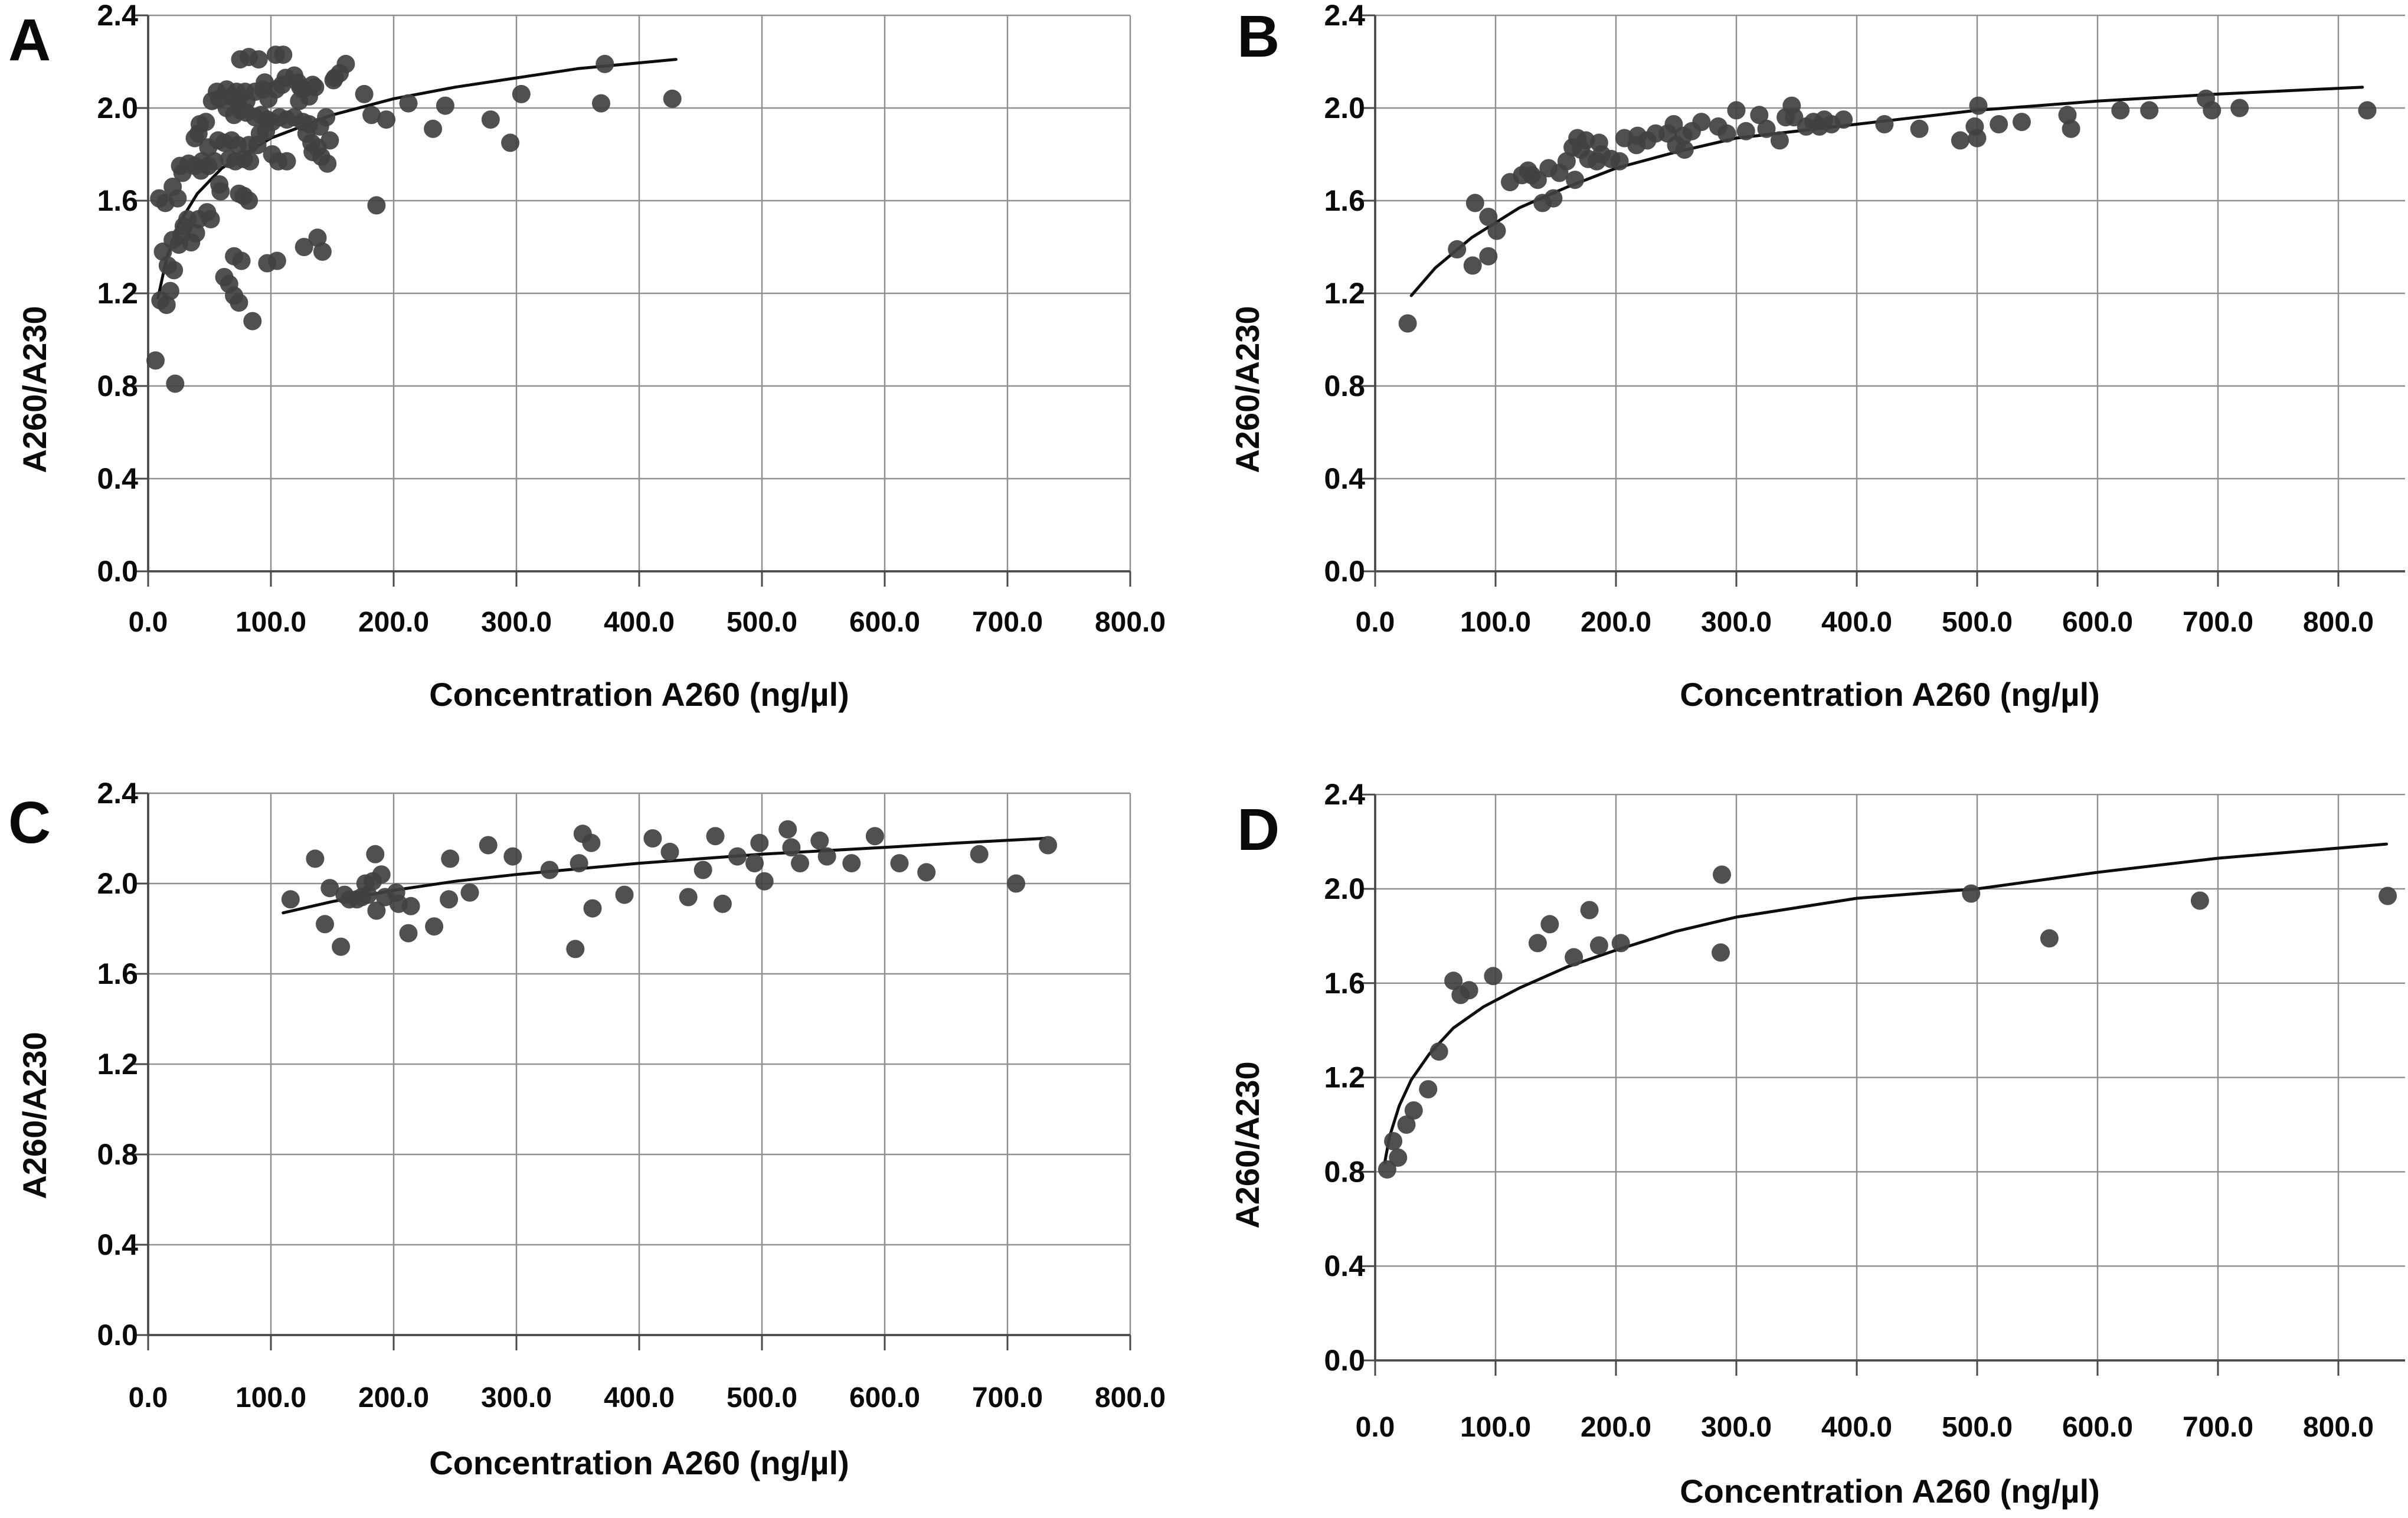 The width and height of the screenshot is (2408, 1518). What do you see at coordinates (1345, 983) in the screenshot?
I see `y-tick-label: 1.6` at bounding box center [1345, 983].